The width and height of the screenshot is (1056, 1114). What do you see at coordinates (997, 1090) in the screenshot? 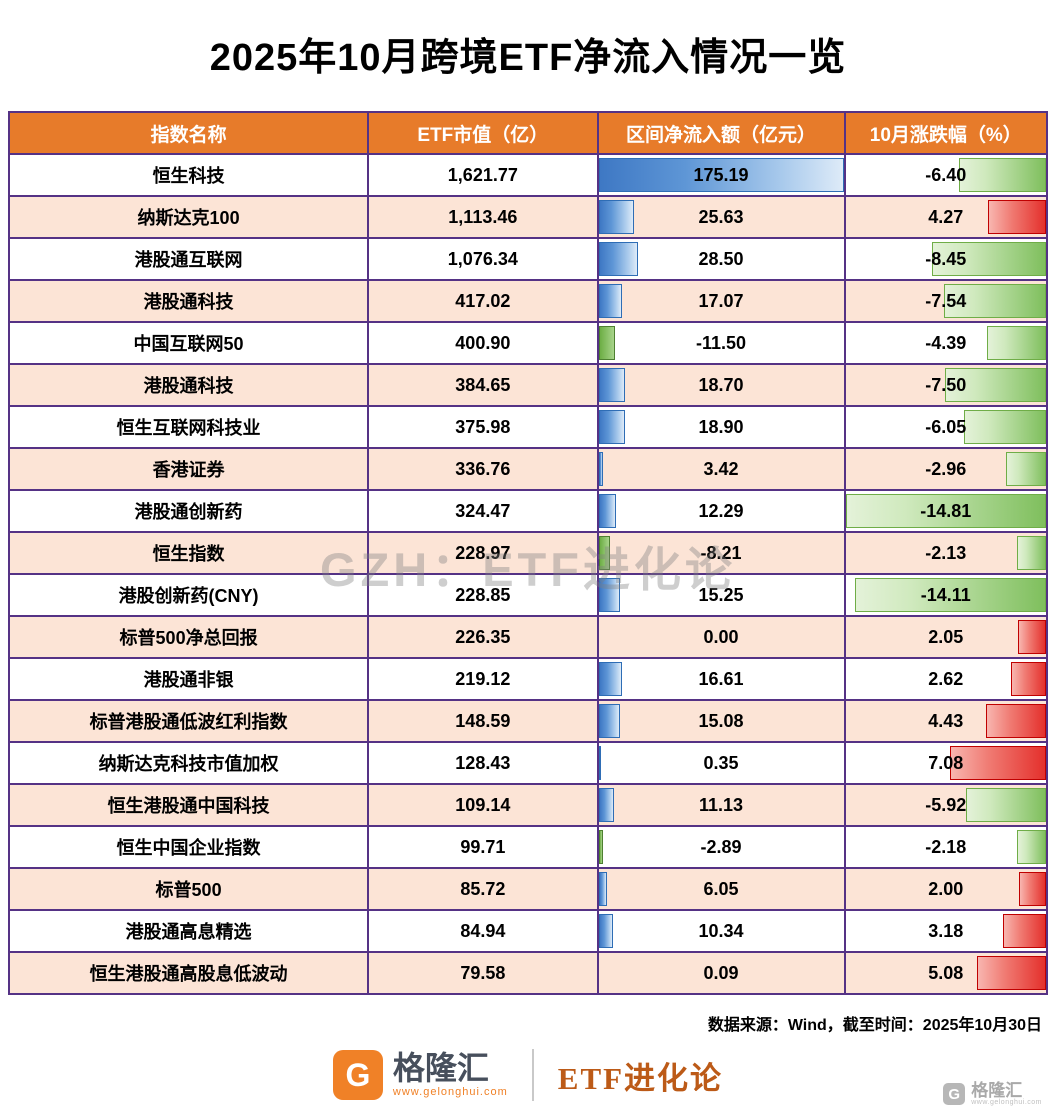
I see `corner-brand-name: 格隆汇` at bounding box center [997, 1090].